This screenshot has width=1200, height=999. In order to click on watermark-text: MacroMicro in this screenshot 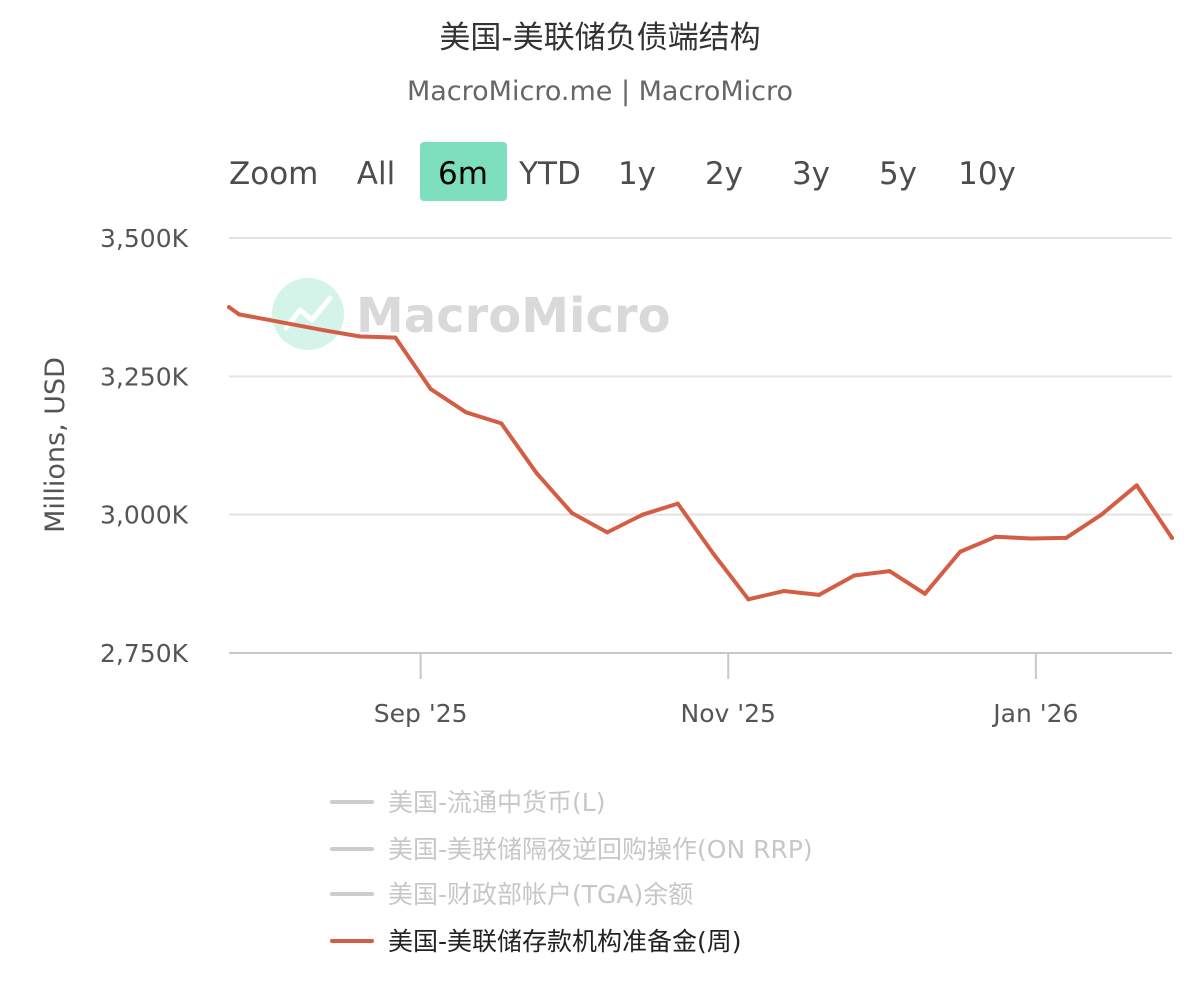, I will do `click(513, 316)`.